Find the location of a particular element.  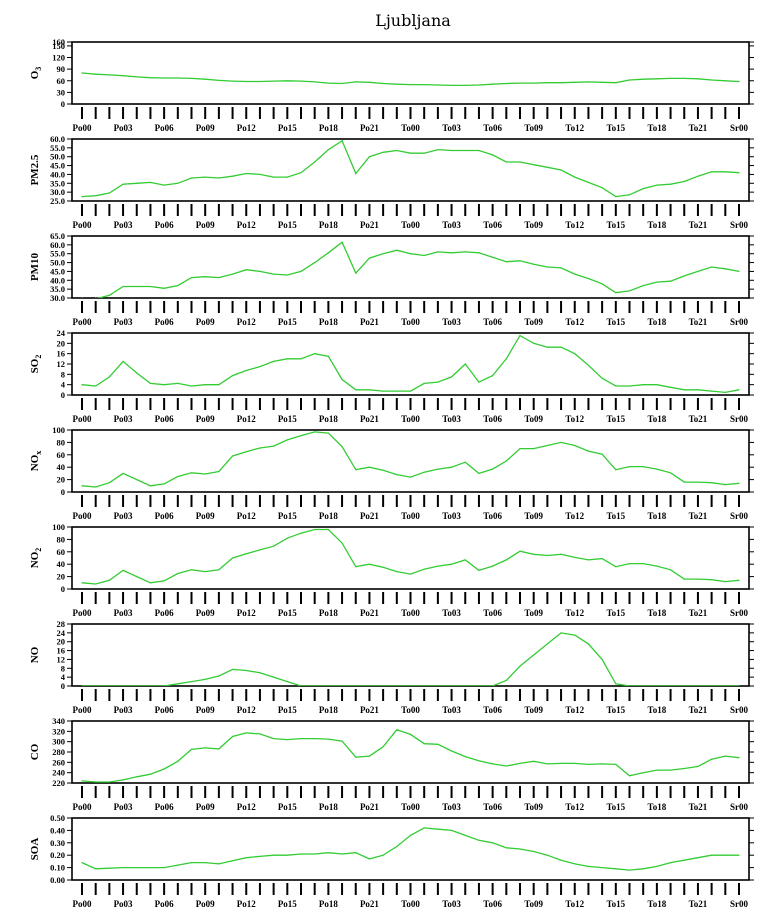

series-line is located at coordinates (410, 79).